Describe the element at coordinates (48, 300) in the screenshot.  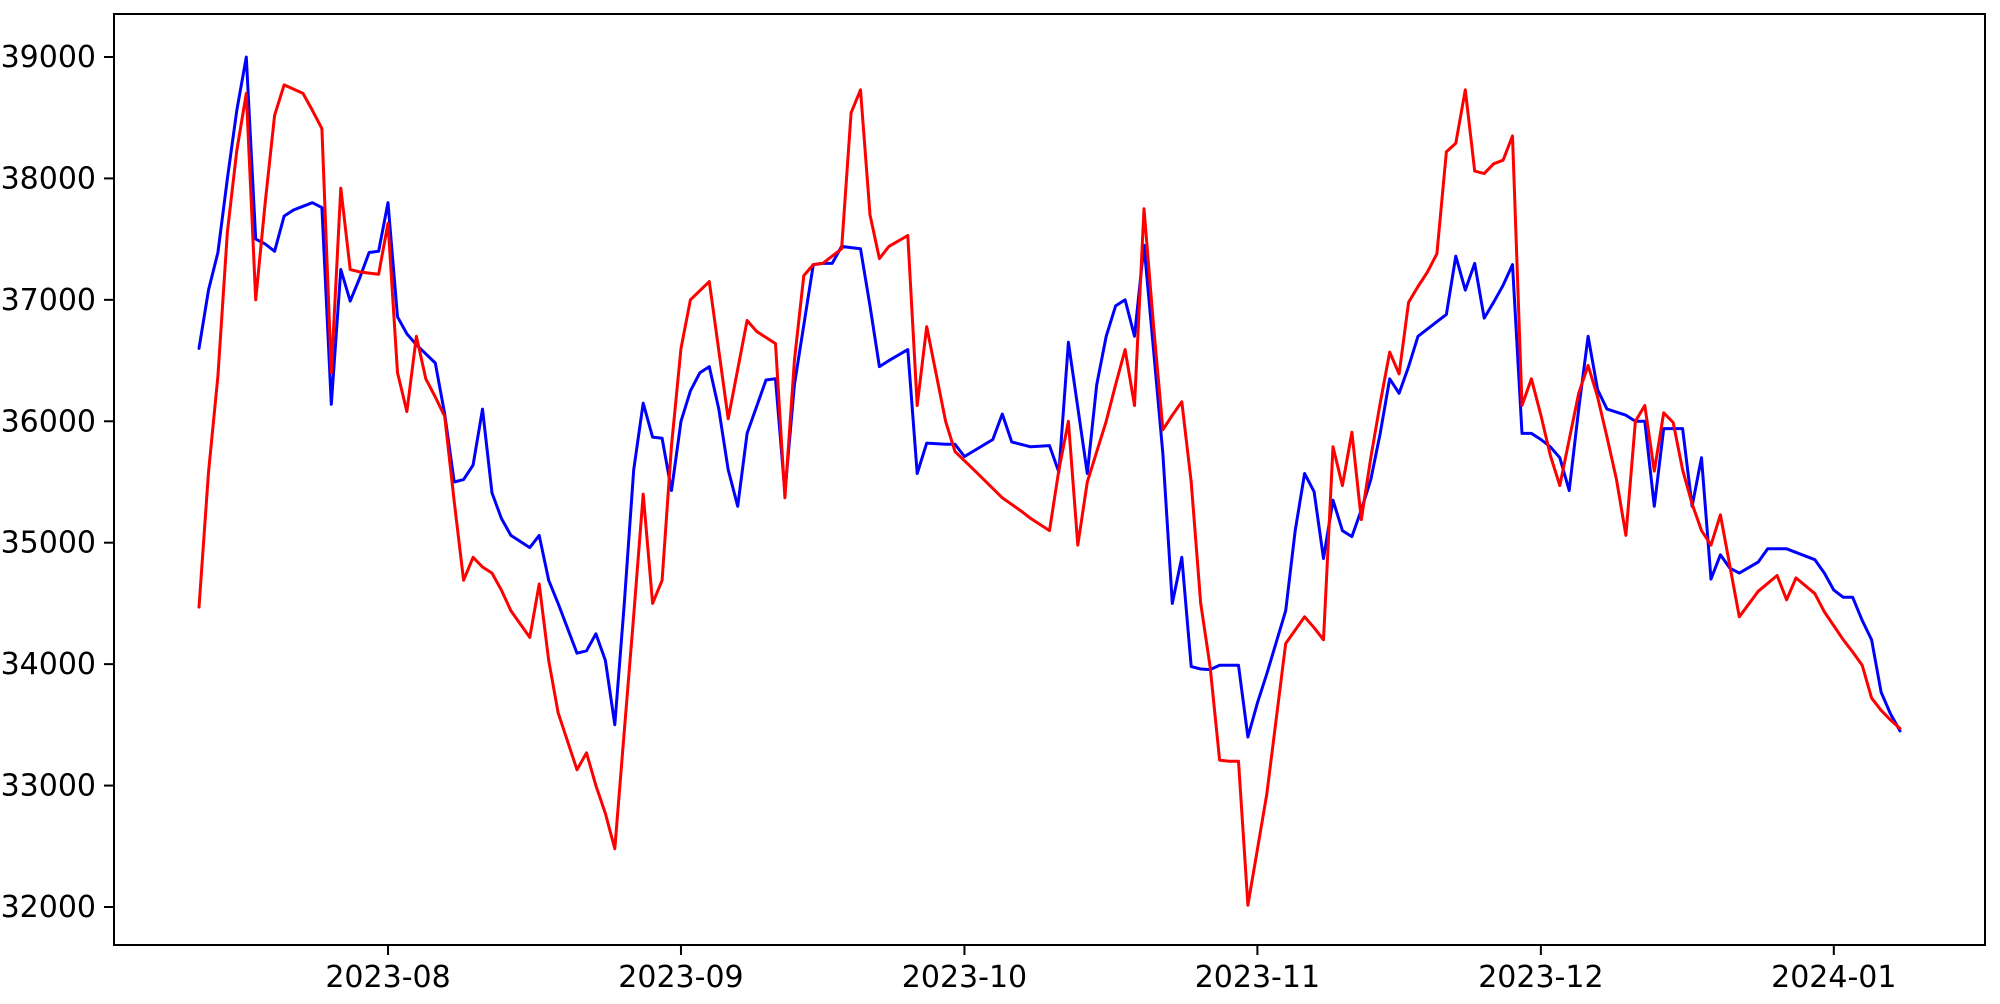
I see `y-tick-label: 37000` at that location.